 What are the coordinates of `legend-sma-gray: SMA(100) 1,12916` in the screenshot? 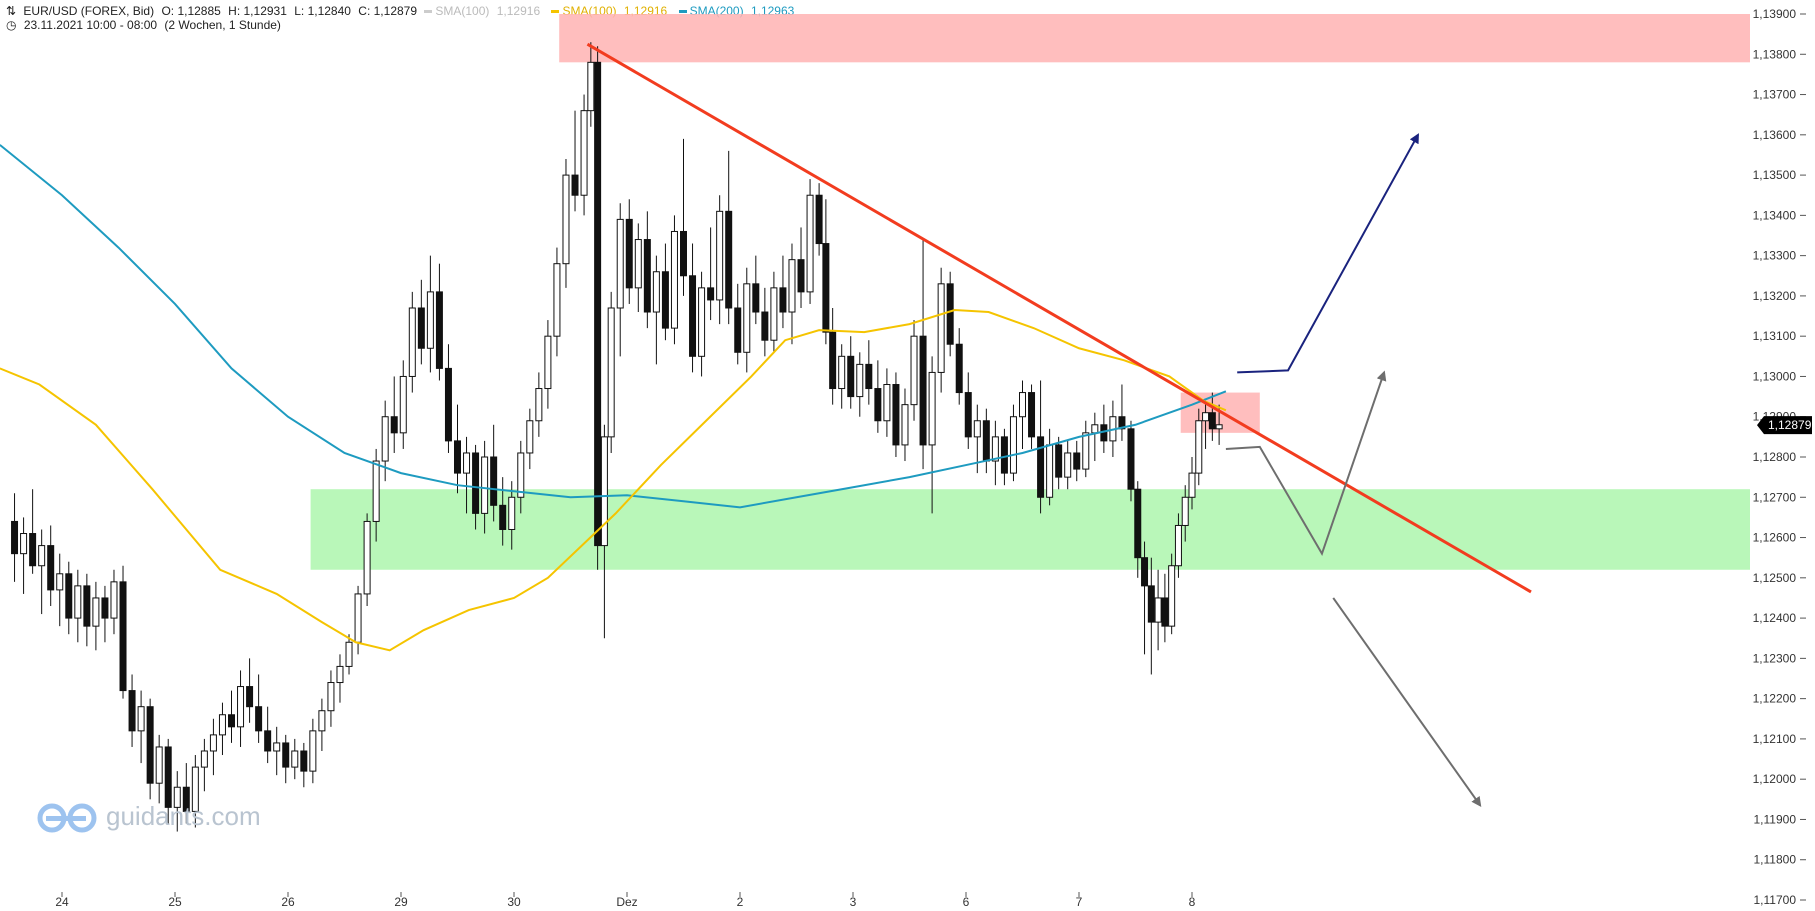 It's located at (484, 11).